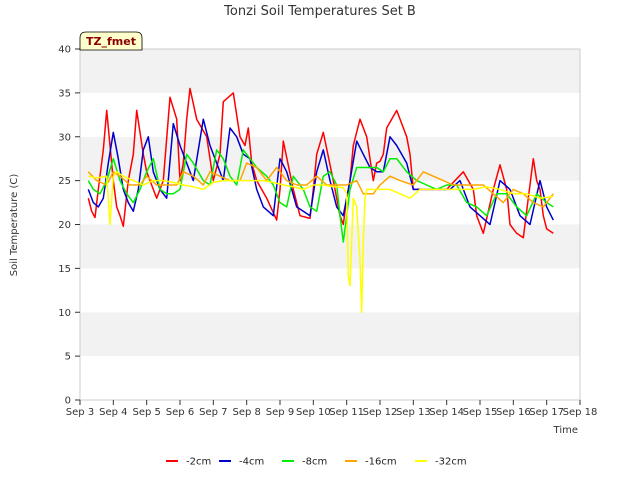 This screenshot has width=640, height=480. What do you see at coordinates (313, 412) in the screenshot?
I see `x-tick-label: Sep 10` at bounding box center [313, 412].